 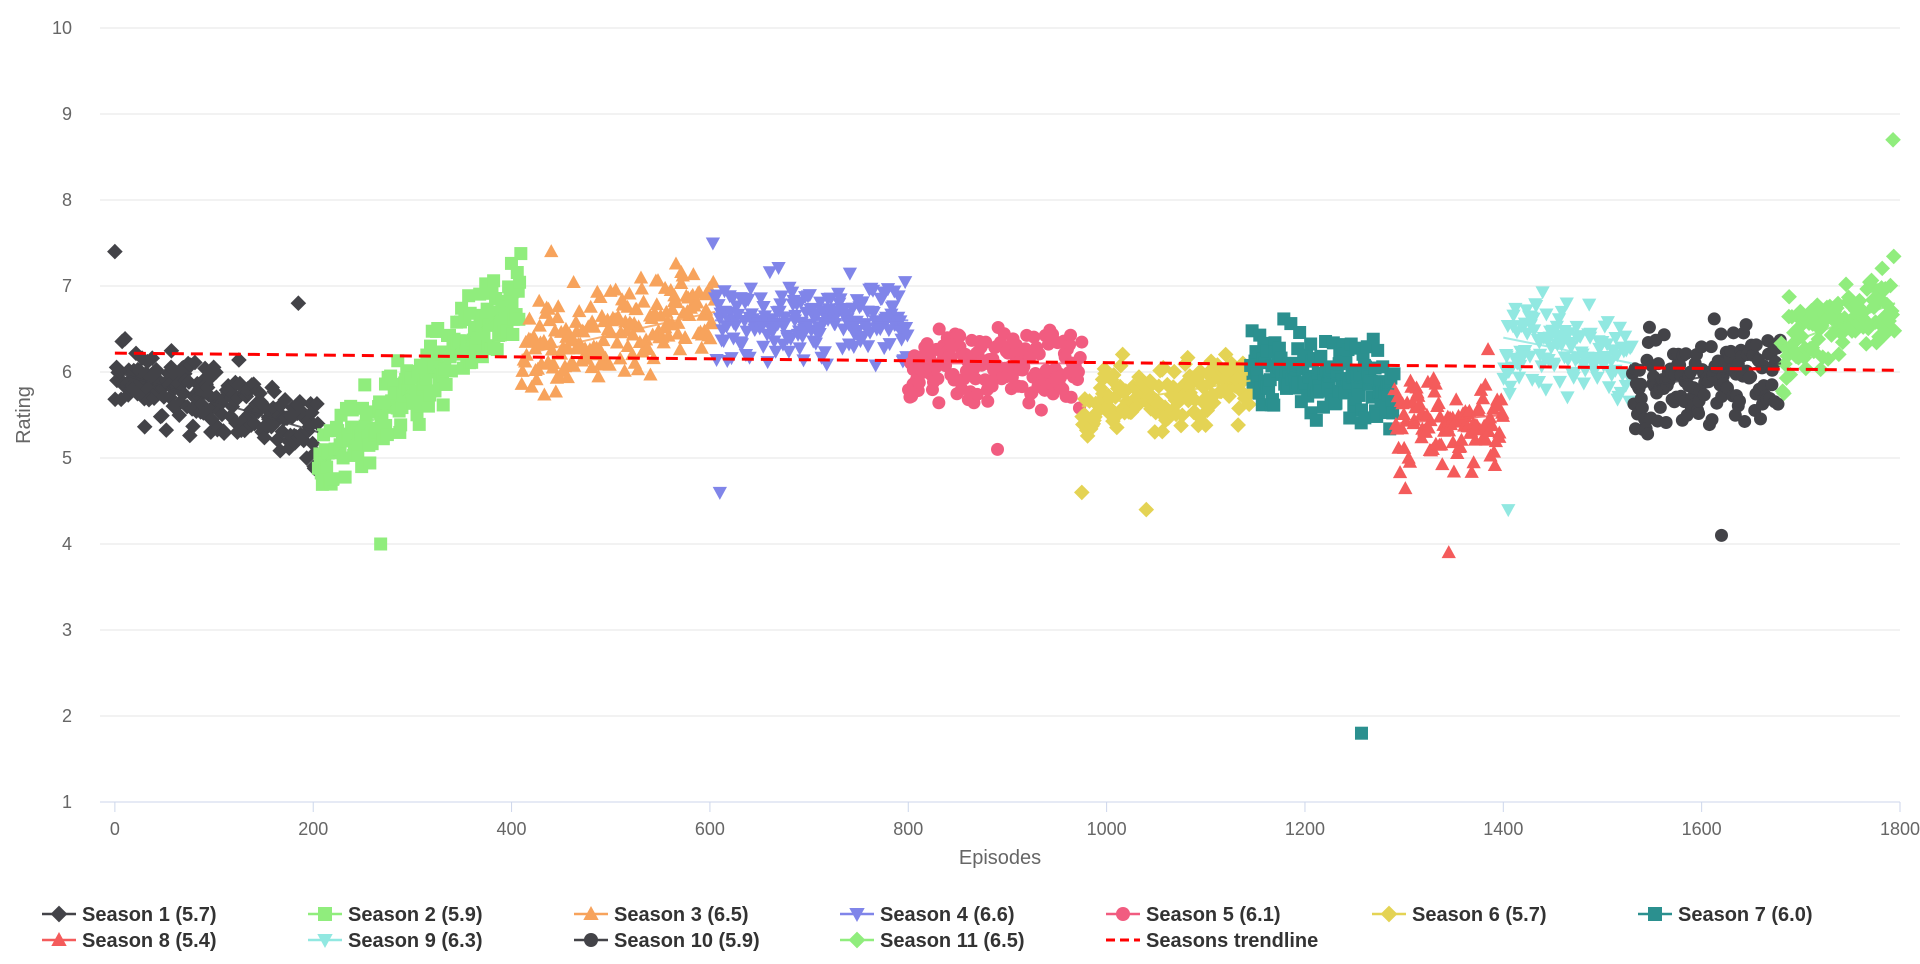 I want to click on legend-item: Season 7 (6.0), so click(x=1725, y=915).